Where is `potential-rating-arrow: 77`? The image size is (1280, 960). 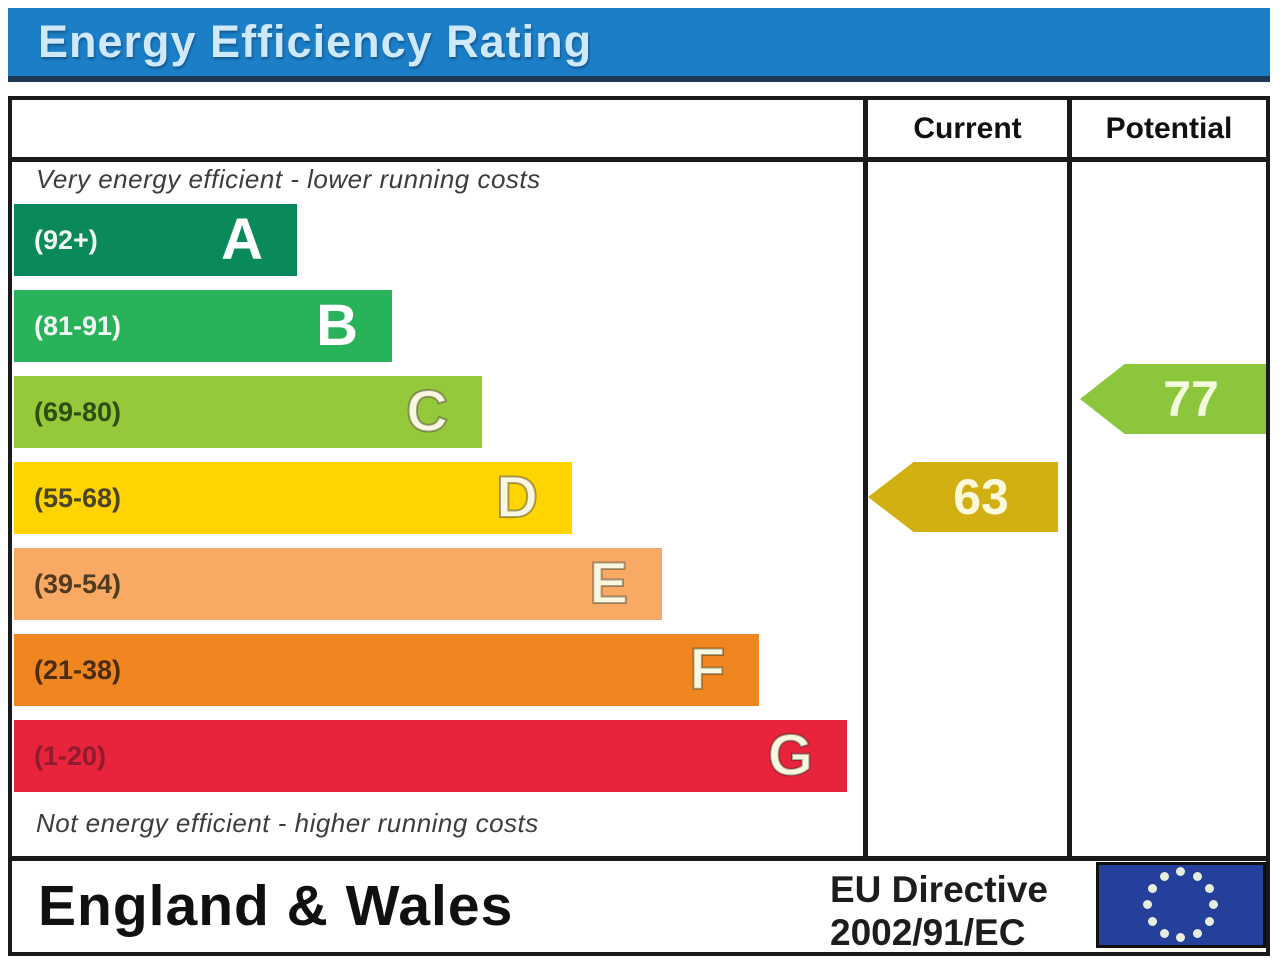 potential-rating-arrow: 77 is located at coordinates (1173, 399).